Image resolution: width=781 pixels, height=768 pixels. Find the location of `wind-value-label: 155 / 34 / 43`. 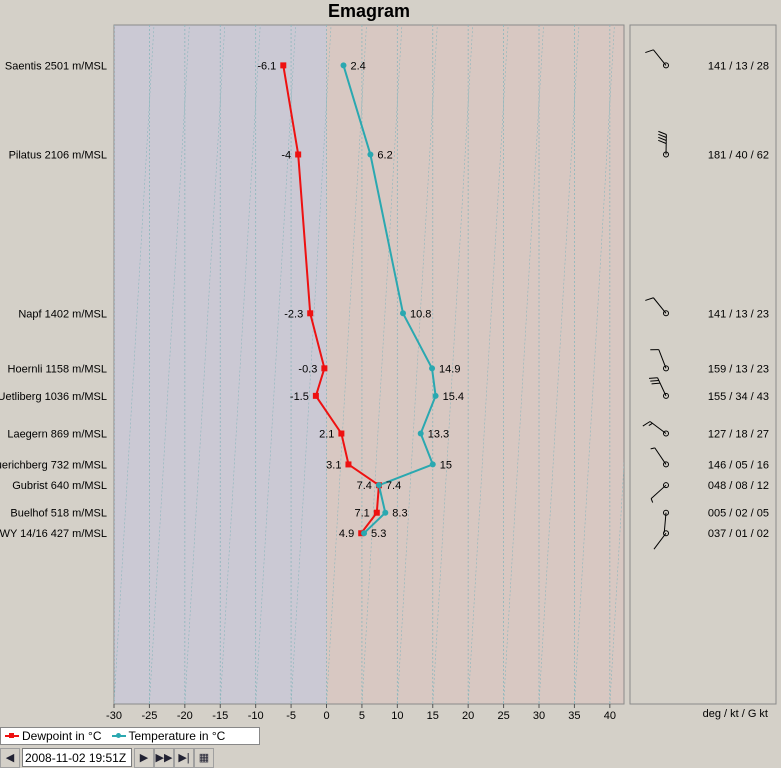

wind-value-label: 155 / 34 / 43 is located at coordinates (738, 397).